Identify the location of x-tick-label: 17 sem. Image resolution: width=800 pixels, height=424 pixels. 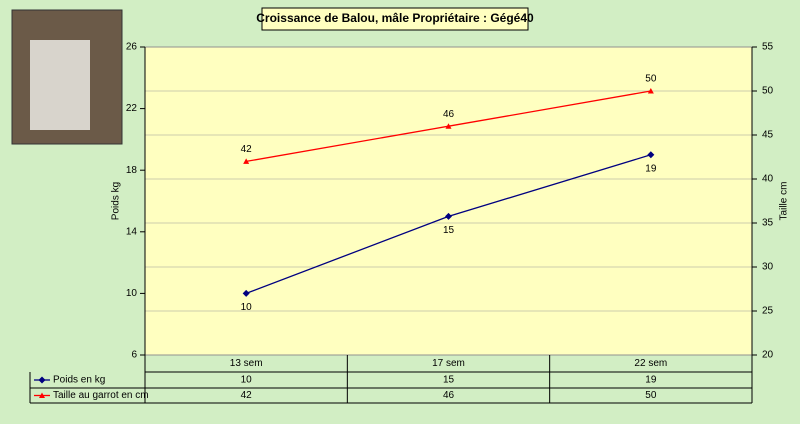
(448, 363).